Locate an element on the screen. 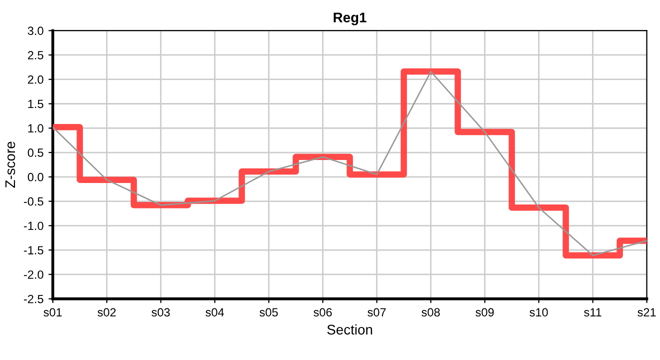  y-tick-label: -0.5 is located at coordinates (34, 201).